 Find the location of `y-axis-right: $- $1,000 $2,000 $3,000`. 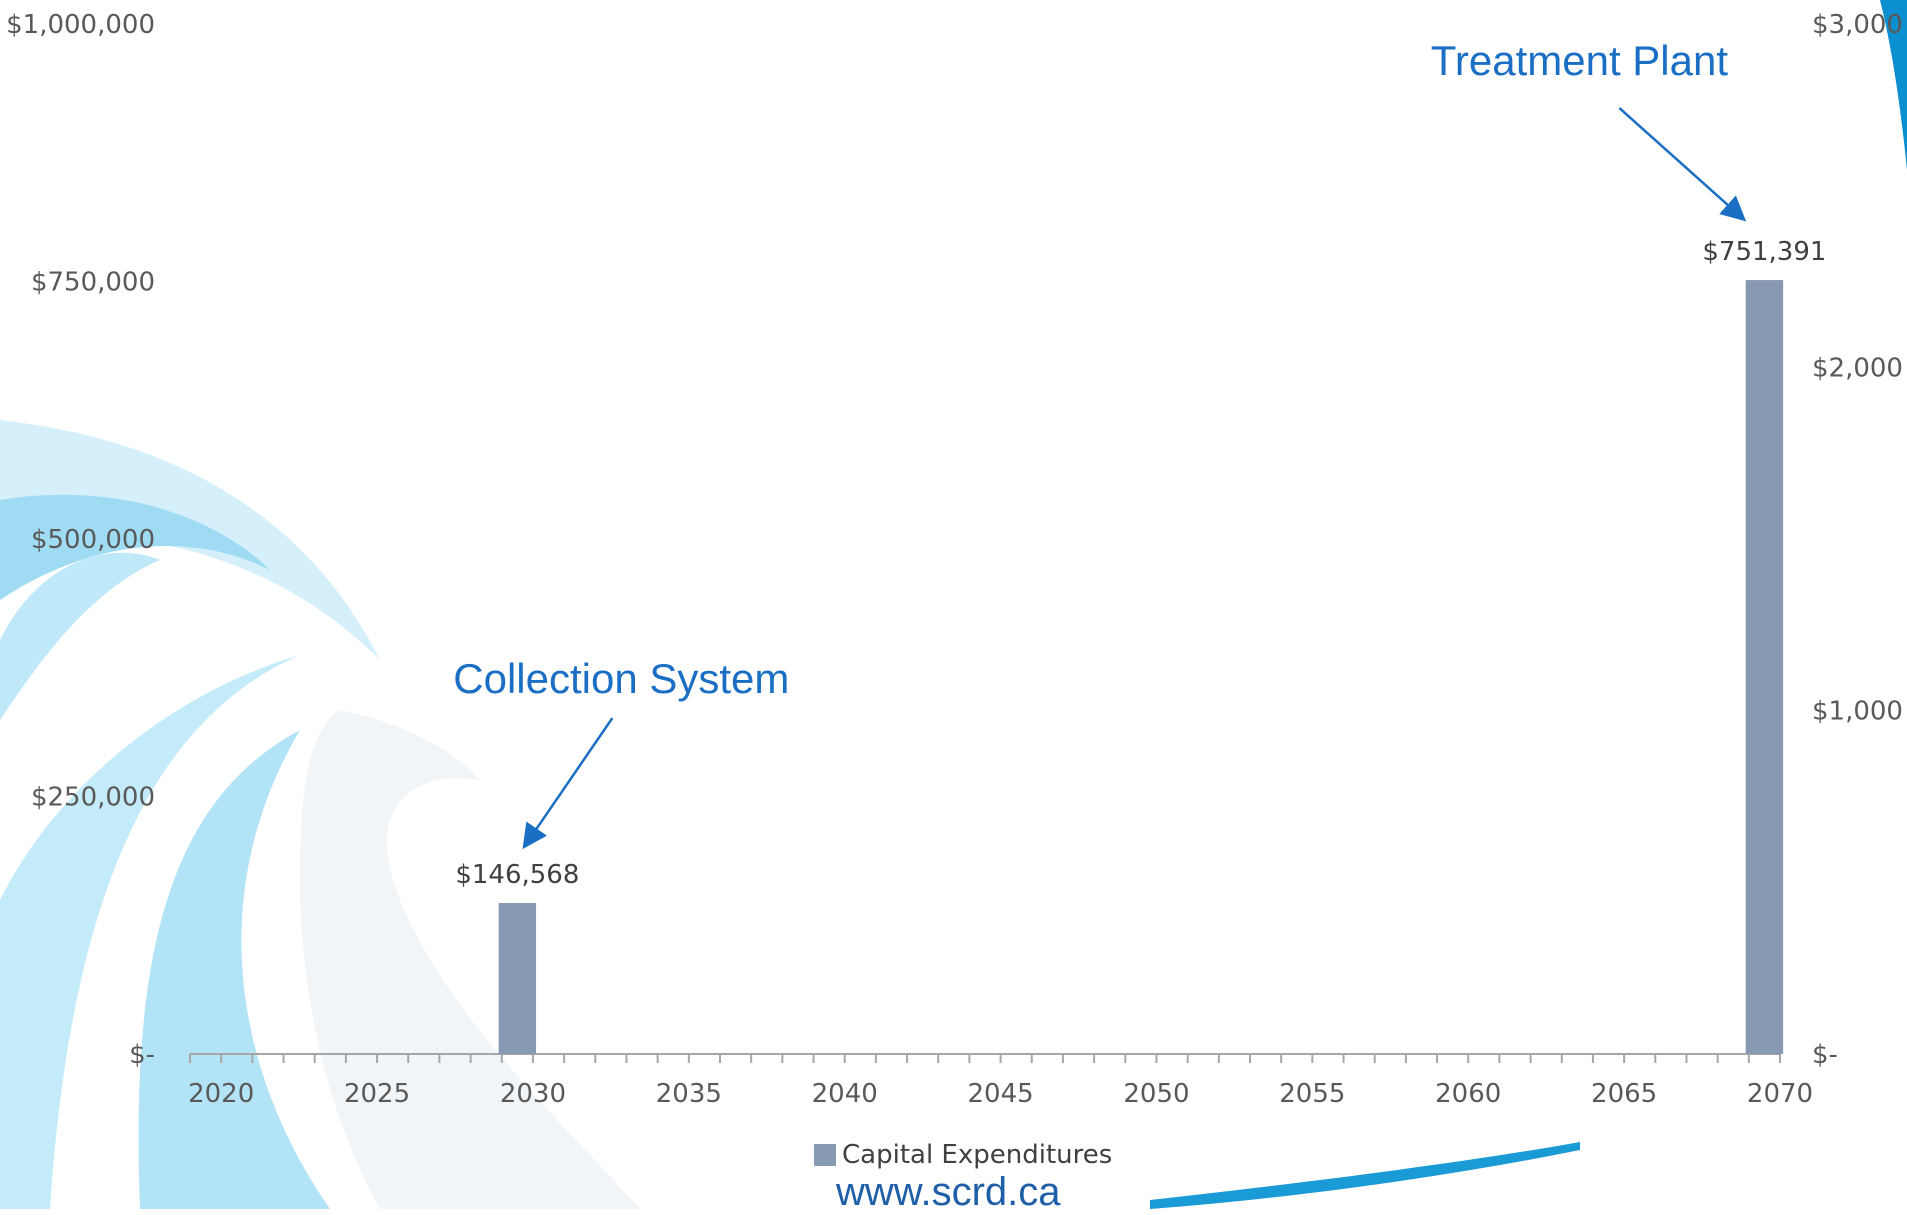

y-axis-right: $- $1,000 $2,000 $3,000 is located at coordinates (1857, 540).